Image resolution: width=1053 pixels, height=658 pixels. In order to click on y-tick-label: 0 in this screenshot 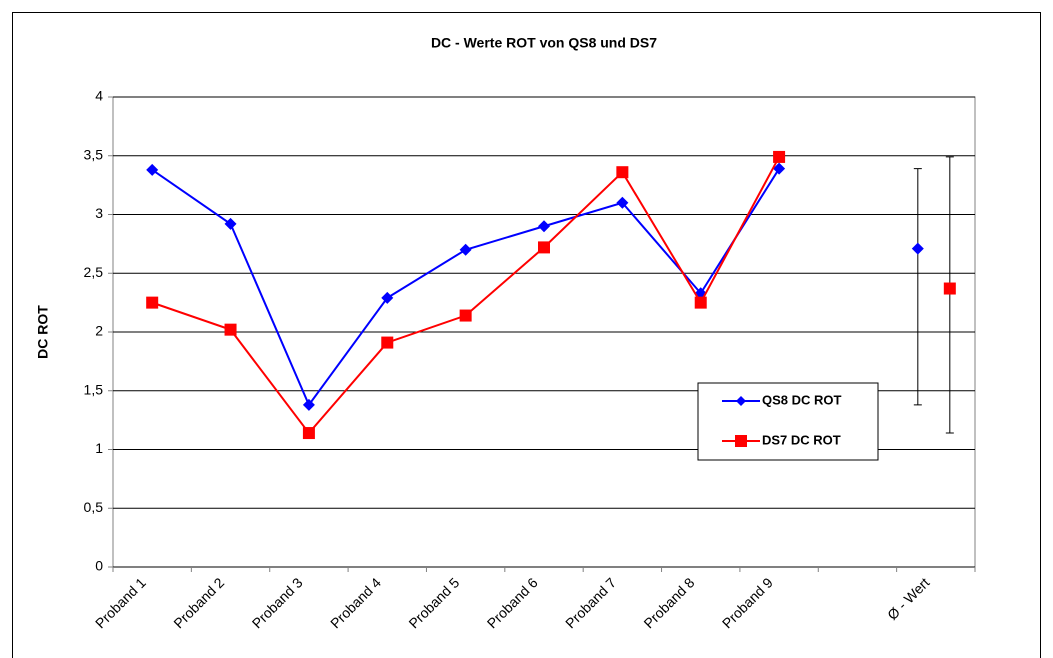, I will do `click(99, 566)`.